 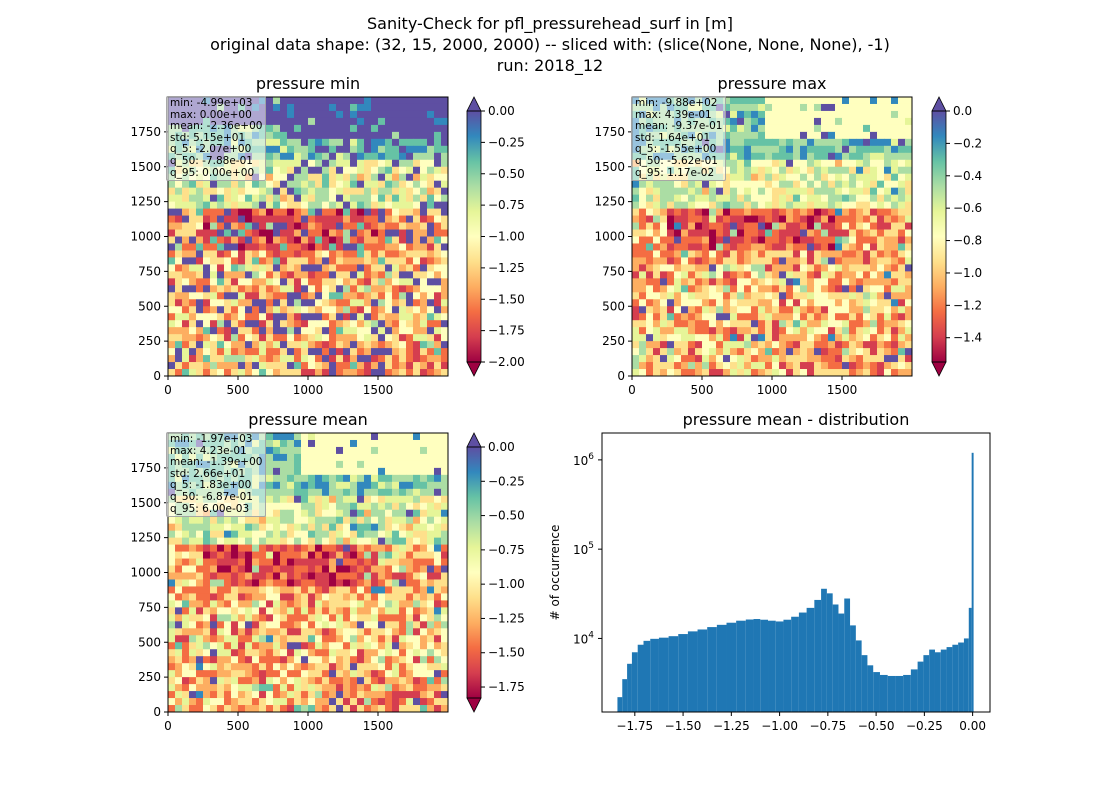 What do you see at coordinates (506, 299) in the screenshot?
I see `colorbar-tick-label: −1.50` at bounding box center [506, 299].